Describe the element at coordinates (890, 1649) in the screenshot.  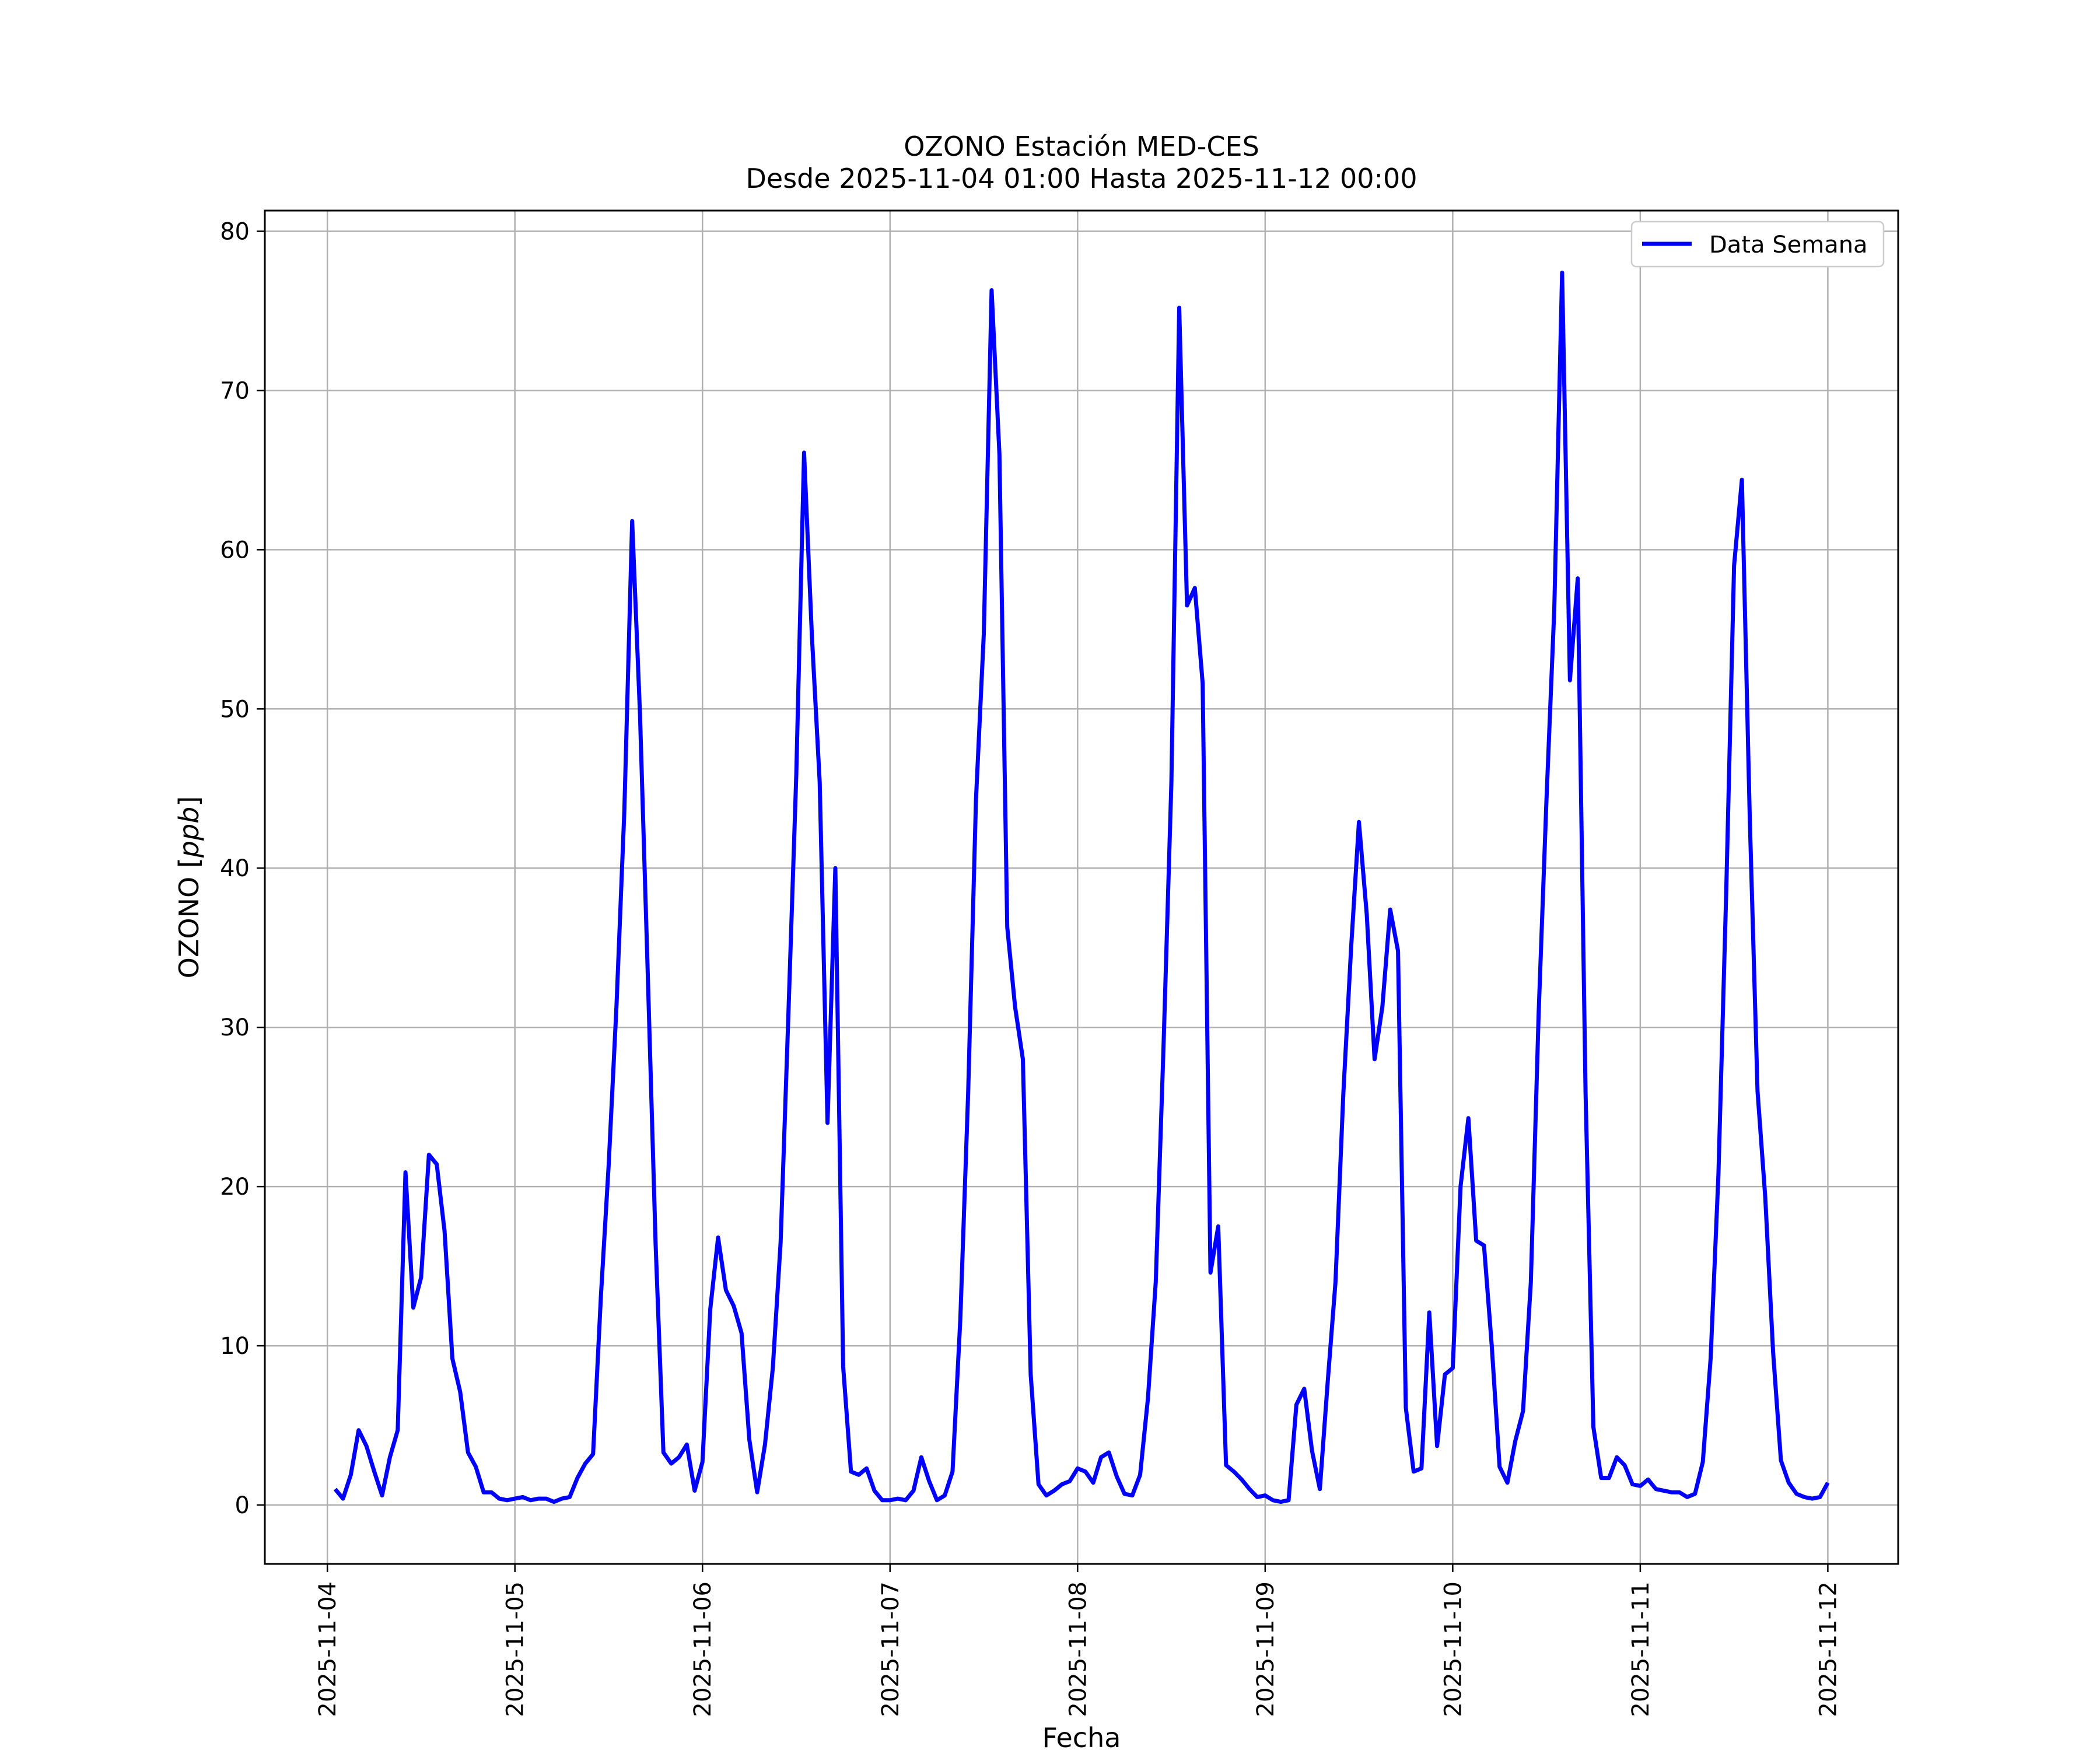
I see `x-tick-label: 2025-11-07` at that location.